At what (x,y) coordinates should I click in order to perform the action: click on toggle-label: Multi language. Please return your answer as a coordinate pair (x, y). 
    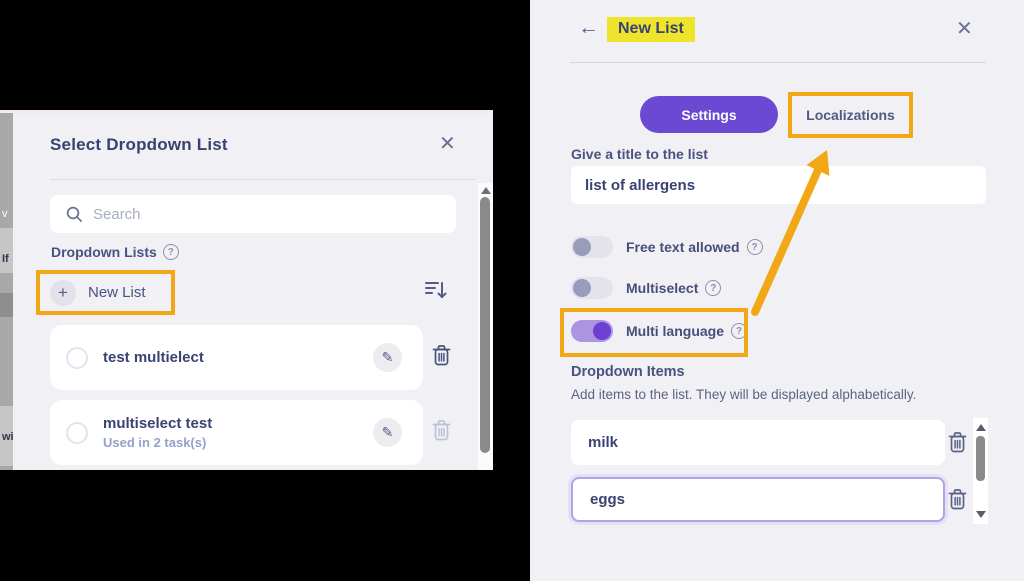
    Looking at the image, I should click on (675, 331).